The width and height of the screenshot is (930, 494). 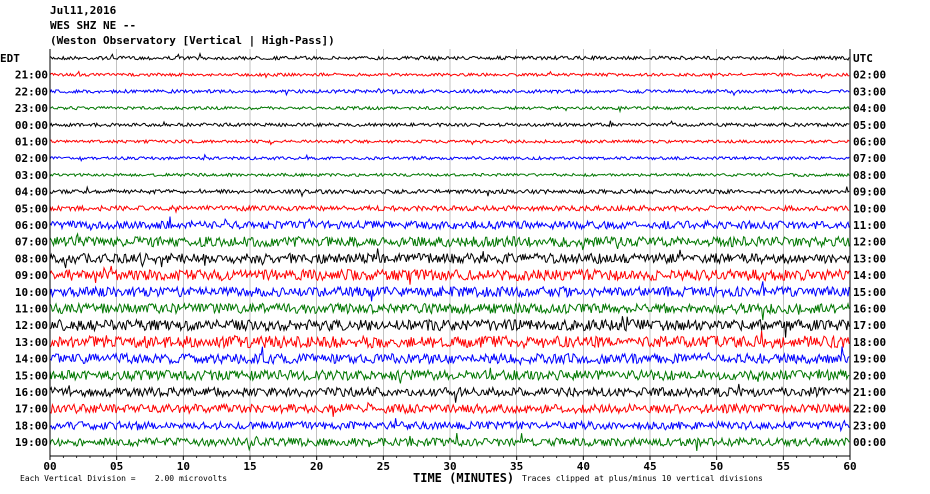 What do you see at coordinates (116, 466) in the screenshot?
I see `x-tick-label: 05` at bounding box center [116, 466].